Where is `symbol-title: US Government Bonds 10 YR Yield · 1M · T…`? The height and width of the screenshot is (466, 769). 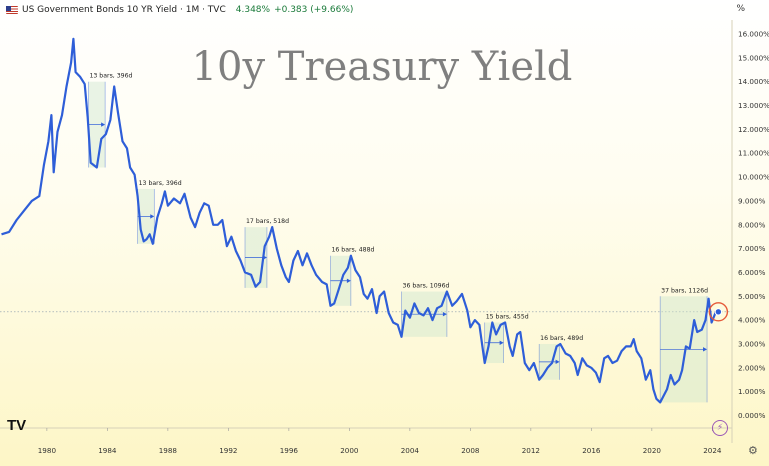
symbol-title: US Government Bonds 10 YR Yield · 1M · T… is located at coordinates (124, 10).